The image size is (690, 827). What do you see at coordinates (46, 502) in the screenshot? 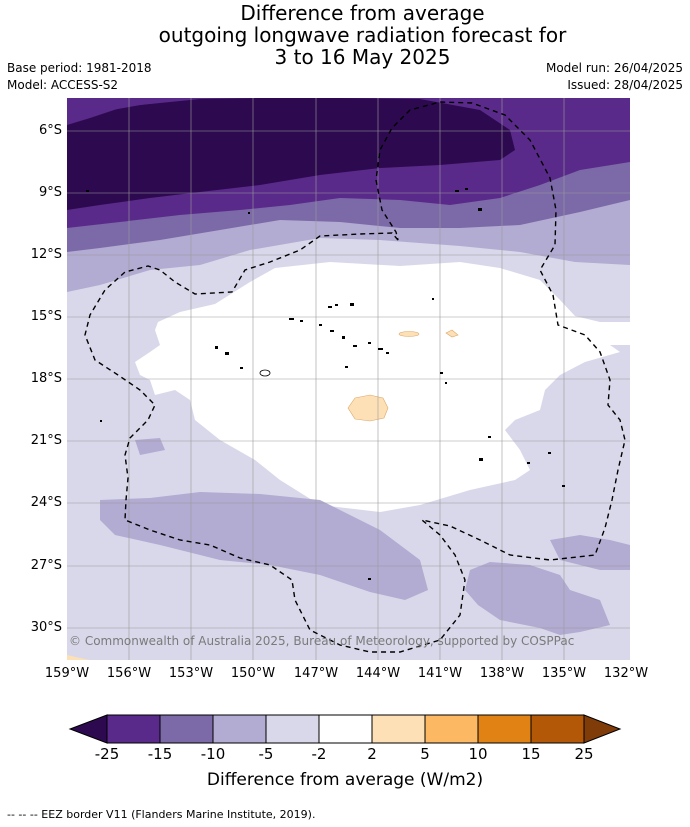
I see `lat-label: 24°S` at bounding box center [46, 502].